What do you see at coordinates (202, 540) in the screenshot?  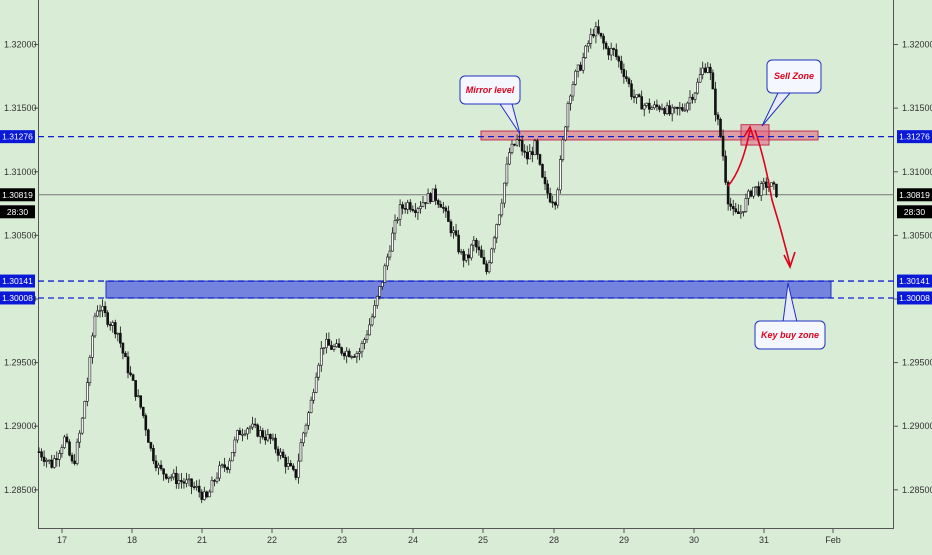 I see `x-tick-label-2: 21` at bounding box center [202, 540].